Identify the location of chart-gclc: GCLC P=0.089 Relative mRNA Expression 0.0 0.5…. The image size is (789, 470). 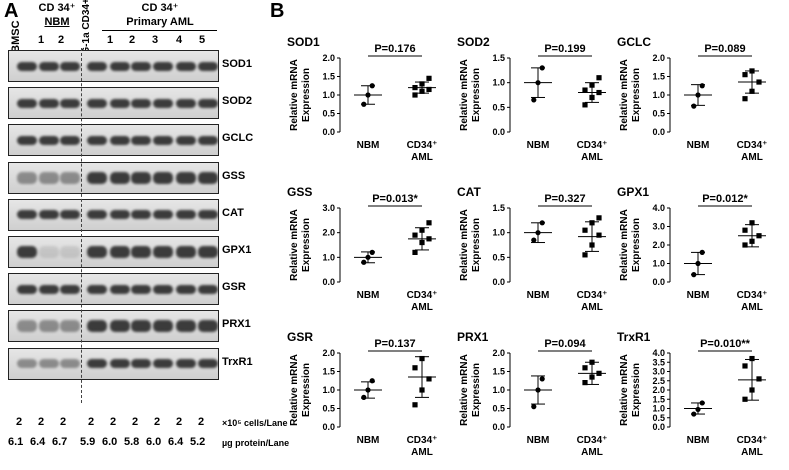
(692, 99).